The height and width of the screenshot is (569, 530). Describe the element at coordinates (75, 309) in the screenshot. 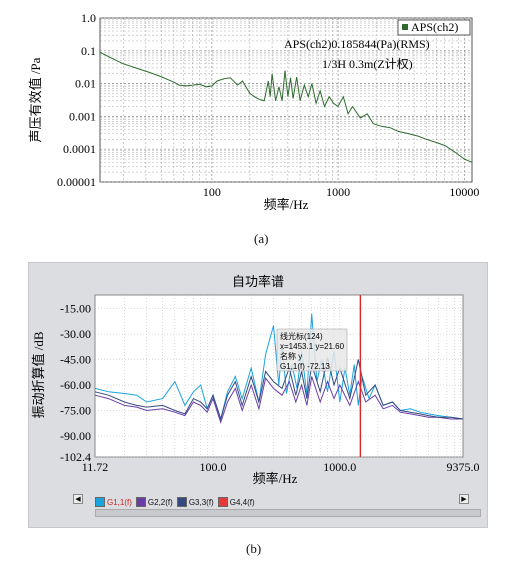

I see `y-tick-label: -15.00` at that location.